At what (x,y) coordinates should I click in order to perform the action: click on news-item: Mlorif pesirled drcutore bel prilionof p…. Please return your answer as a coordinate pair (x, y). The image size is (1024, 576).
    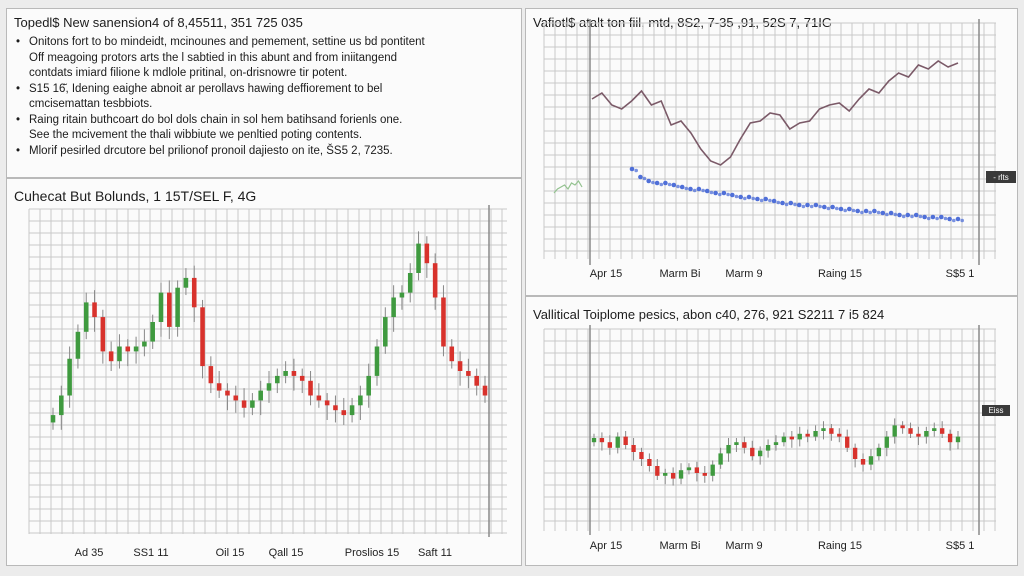
    Looking at the image, I should click on (263, 152).